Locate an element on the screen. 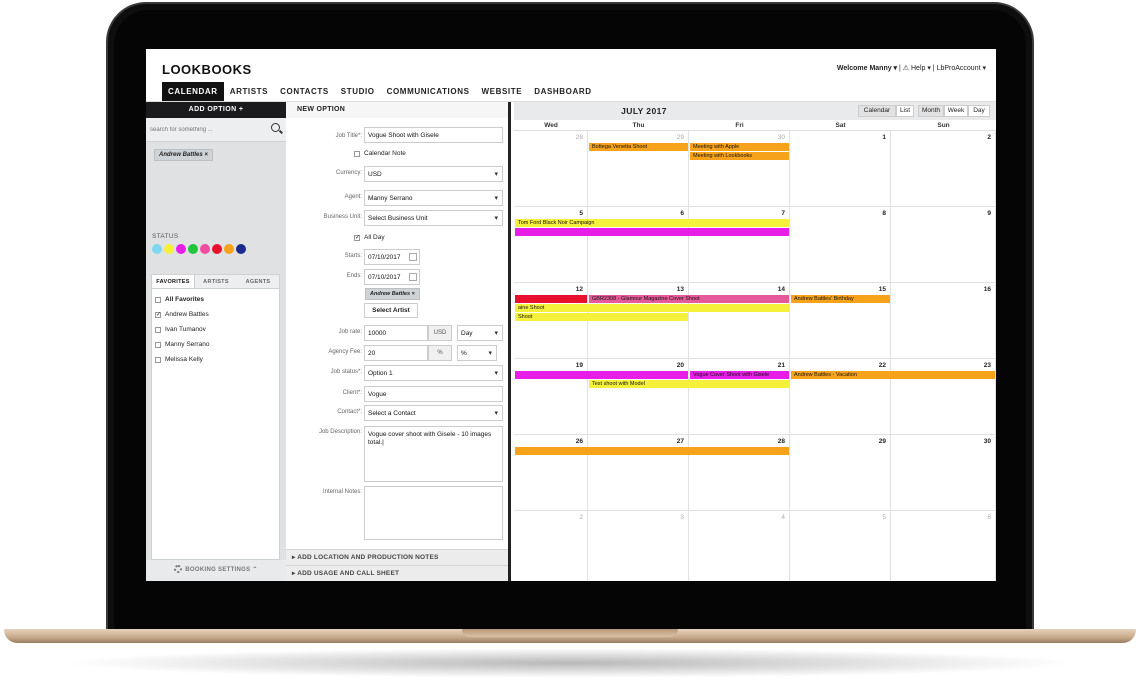  view-calendar-button: Calendar is located at coordinates (877, 111).